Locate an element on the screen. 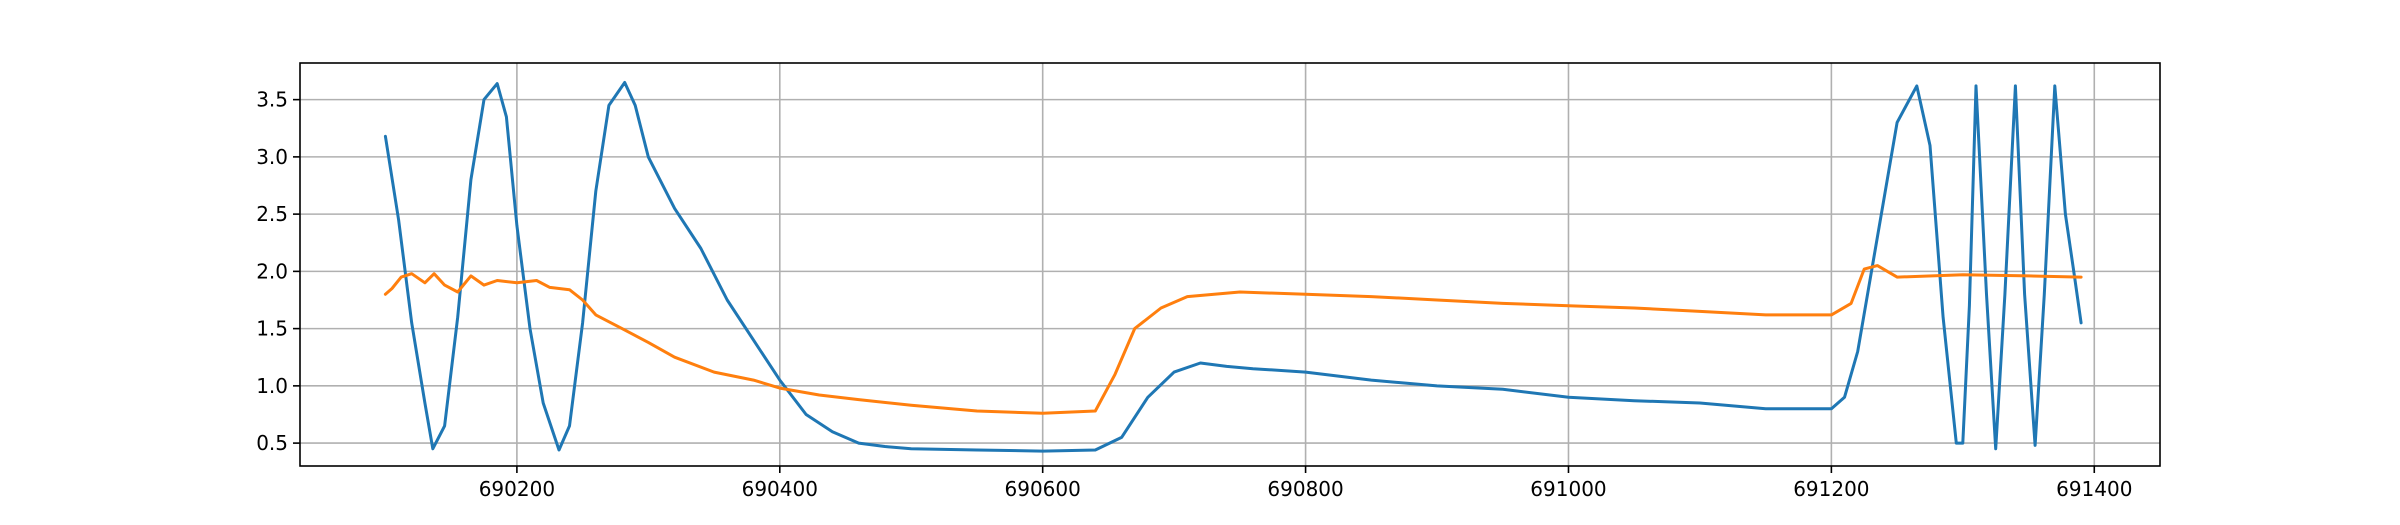 The width and height of the screenshot is (2400, 525). x-tick-label: 690600 is located at coordinates (1043, 489).